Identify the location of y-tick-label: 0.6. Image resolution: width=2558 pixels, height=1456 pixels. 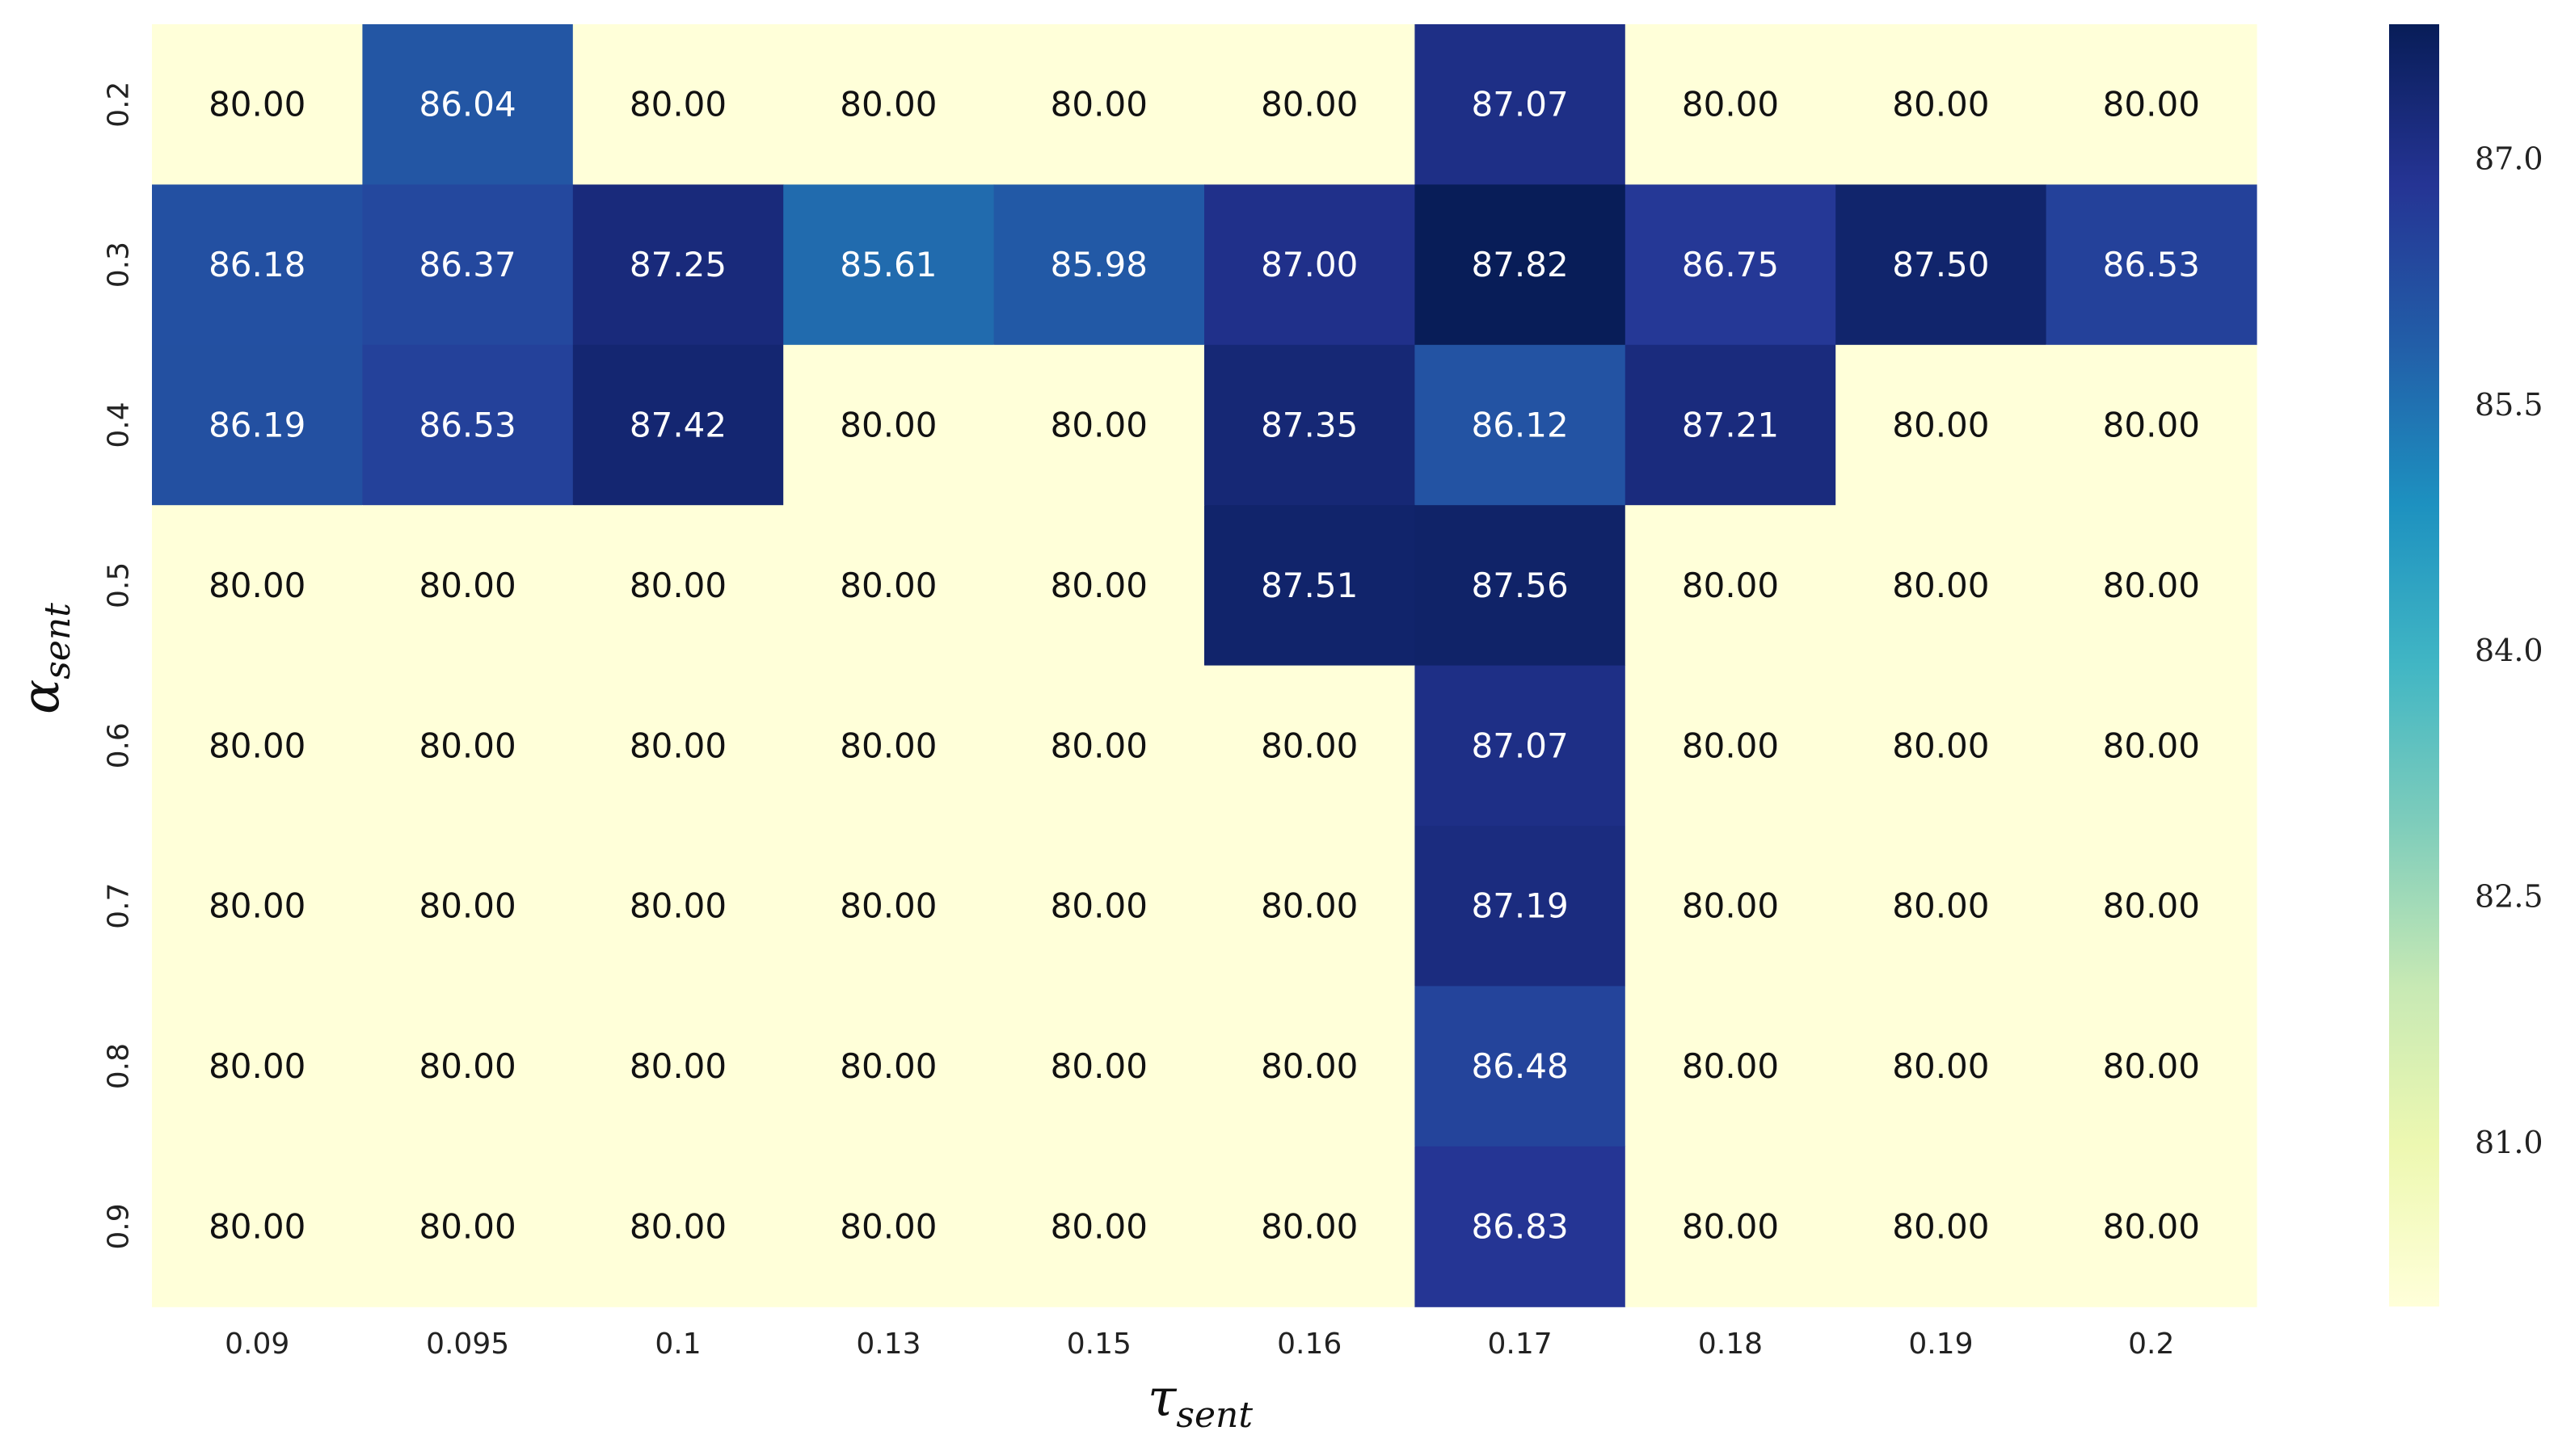
(120, 745).